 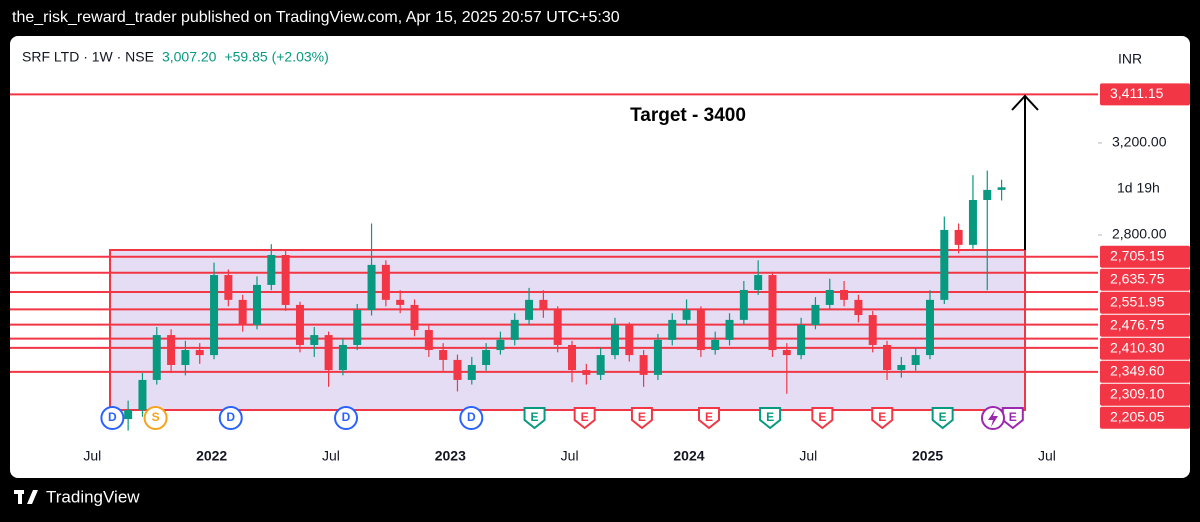 I want to click on y-tick-label: 3,200.00, so click(x=1139, y=142).